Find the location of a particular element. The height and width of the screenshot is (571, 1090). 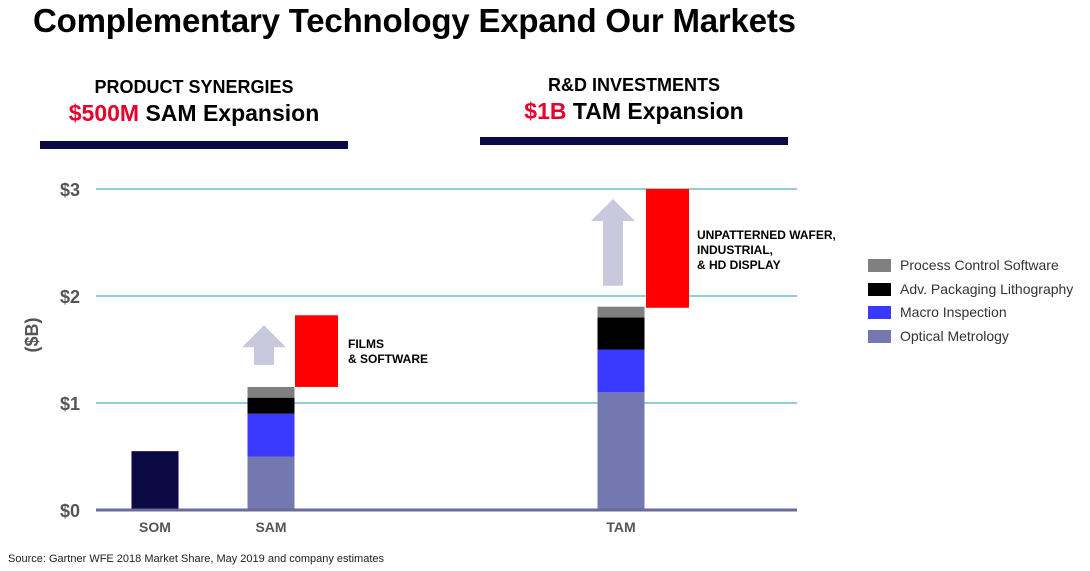

legend-label: Process Control Software is located at coordinates (979, 265).